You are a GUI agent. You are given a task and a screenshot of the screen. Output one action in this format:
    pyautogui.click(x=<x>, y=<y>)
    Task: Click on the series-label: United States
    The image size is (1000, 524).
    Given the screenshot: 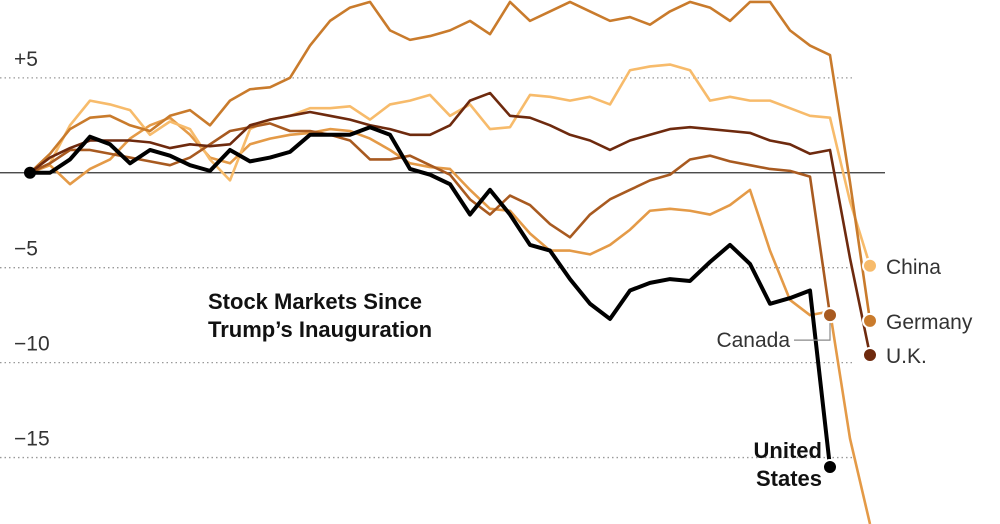 What is the action you would take?
    pyautogui.click(x=787, y=465)
    